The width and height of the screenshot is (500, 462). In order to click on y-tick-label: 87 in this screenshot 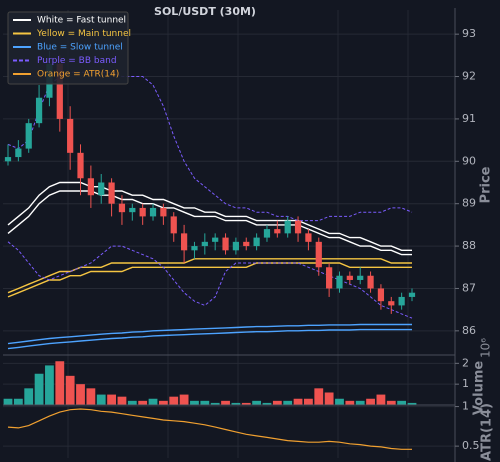, I will do `click(469, 287)`.